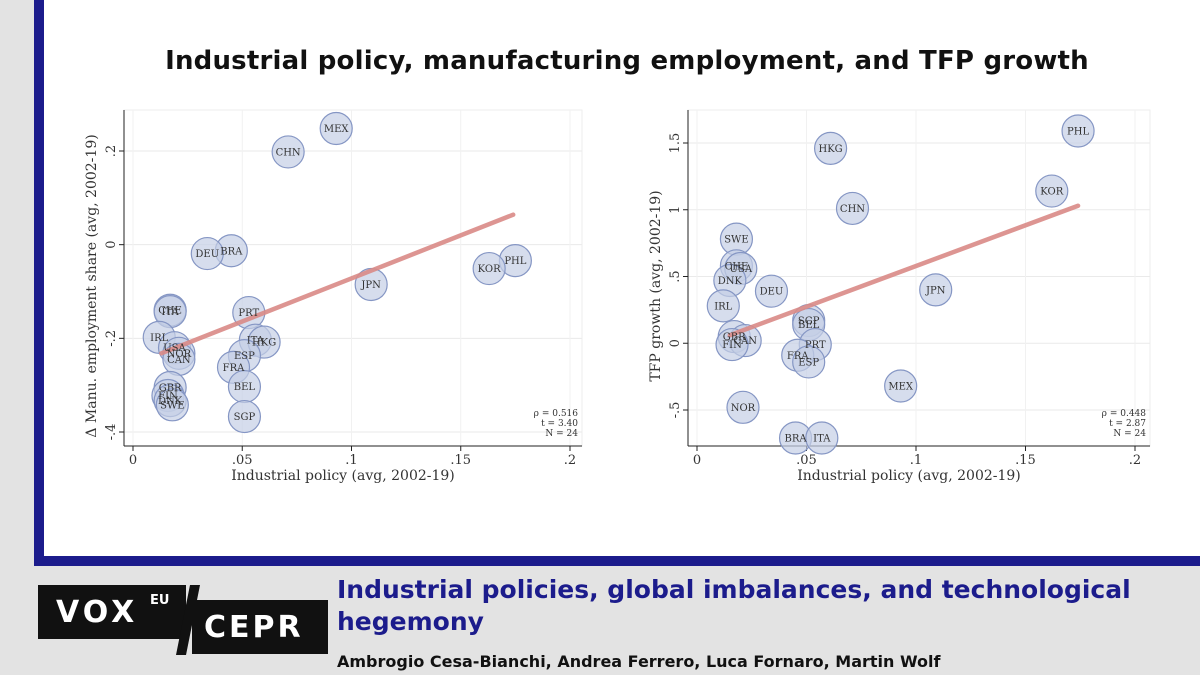  What do you see at coordinates (111, 338) in the screenshot?
I see `y-tick-label: -.2` at bounding box center [111, 338].